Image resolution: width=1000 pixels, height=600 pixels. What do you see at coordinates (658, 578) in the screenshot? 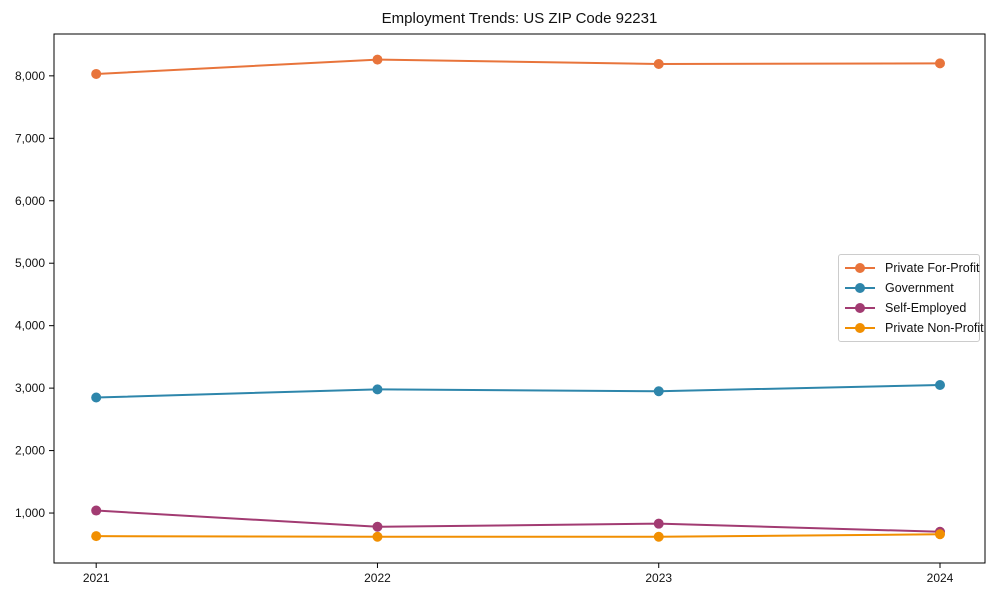
I see `x-tick-label: 2023` at bounding box center [658, 578].